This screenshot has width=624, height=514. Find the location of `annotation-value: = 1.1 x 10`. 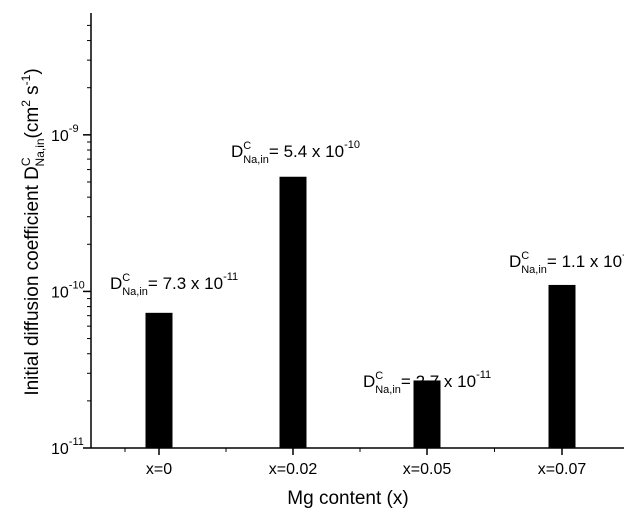

annotation-value: = 1.1 x 10 is located at coordinates (584, 261).